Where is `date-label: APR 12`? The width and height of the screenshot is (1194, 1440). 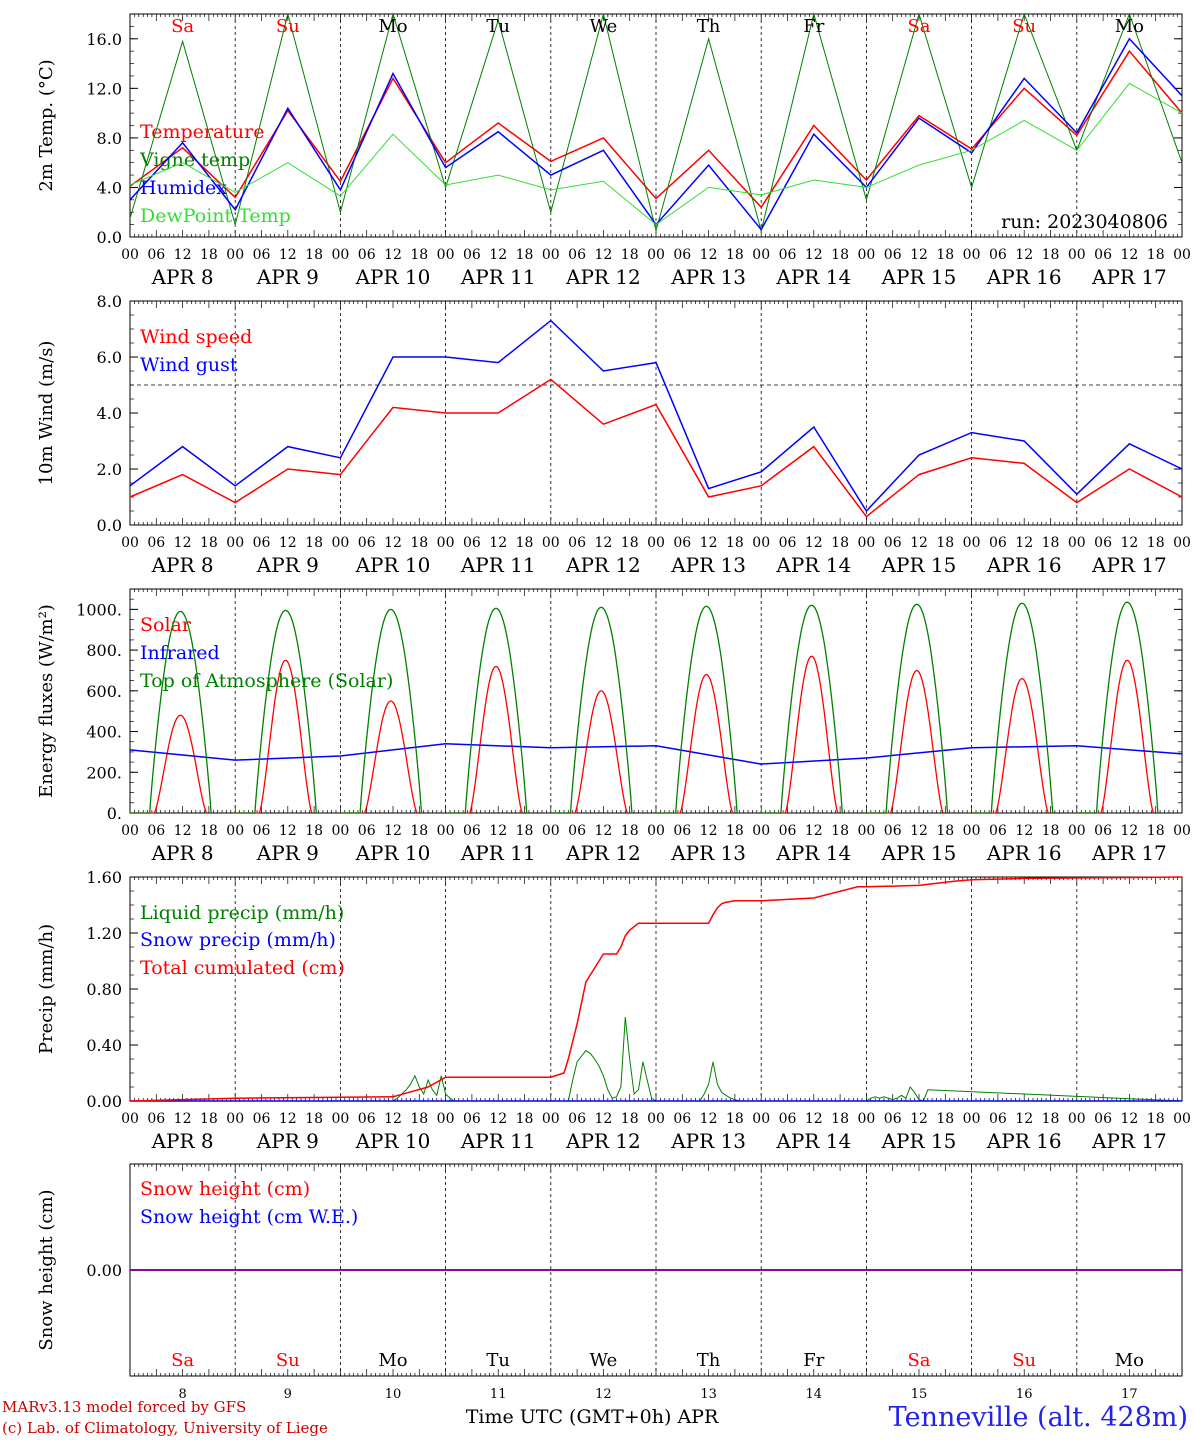
date-label: APR 12 is located at coordinates (603, 853).